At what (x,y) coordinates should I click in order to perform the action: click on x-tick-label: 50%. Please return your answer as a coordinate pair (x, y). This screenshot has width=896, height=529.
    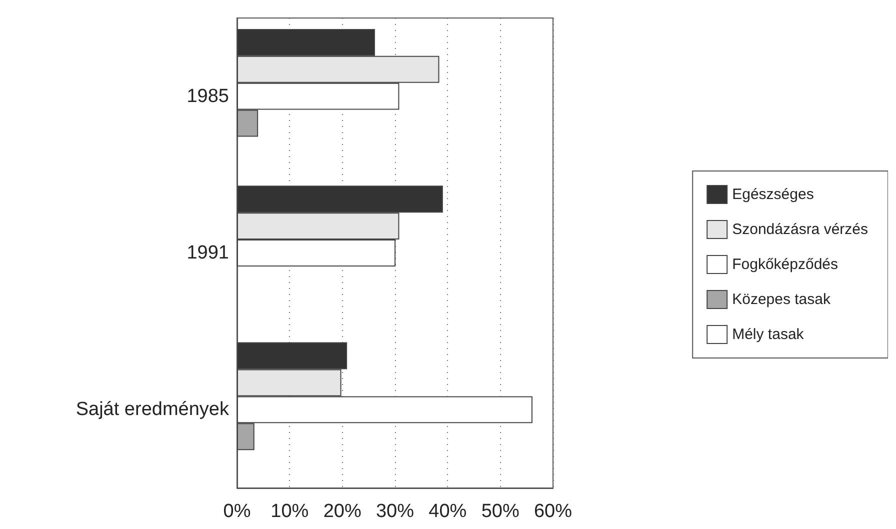
    Looking at the image, I should click on (500, 511).